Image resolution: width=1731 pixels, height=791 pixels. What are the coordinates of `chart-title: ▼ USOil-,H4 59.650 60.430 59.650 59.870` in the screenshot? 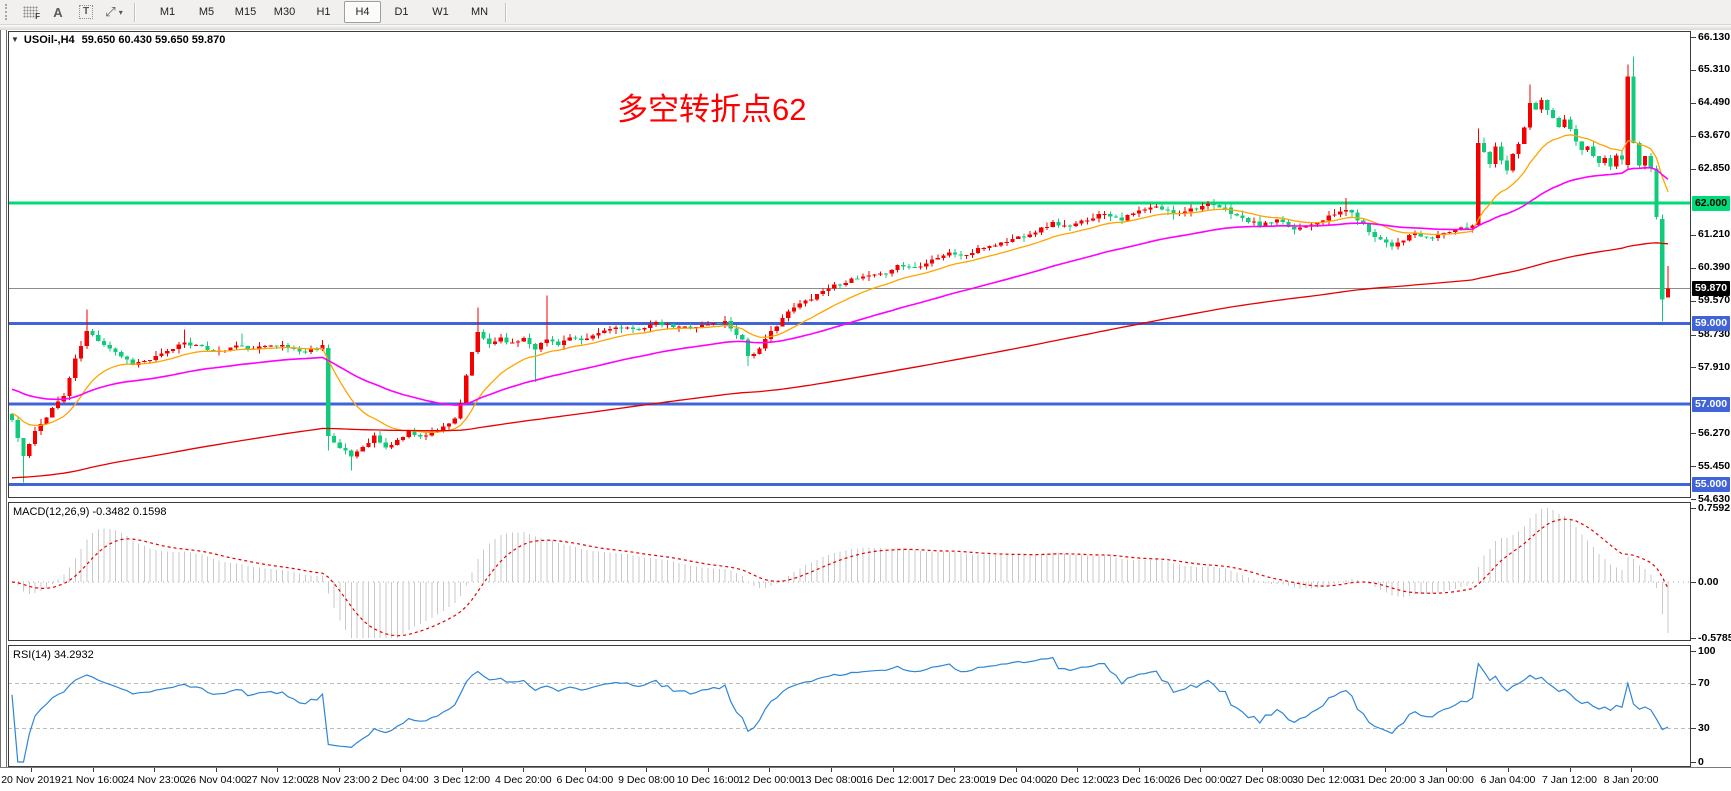 It's located at (118, 40).